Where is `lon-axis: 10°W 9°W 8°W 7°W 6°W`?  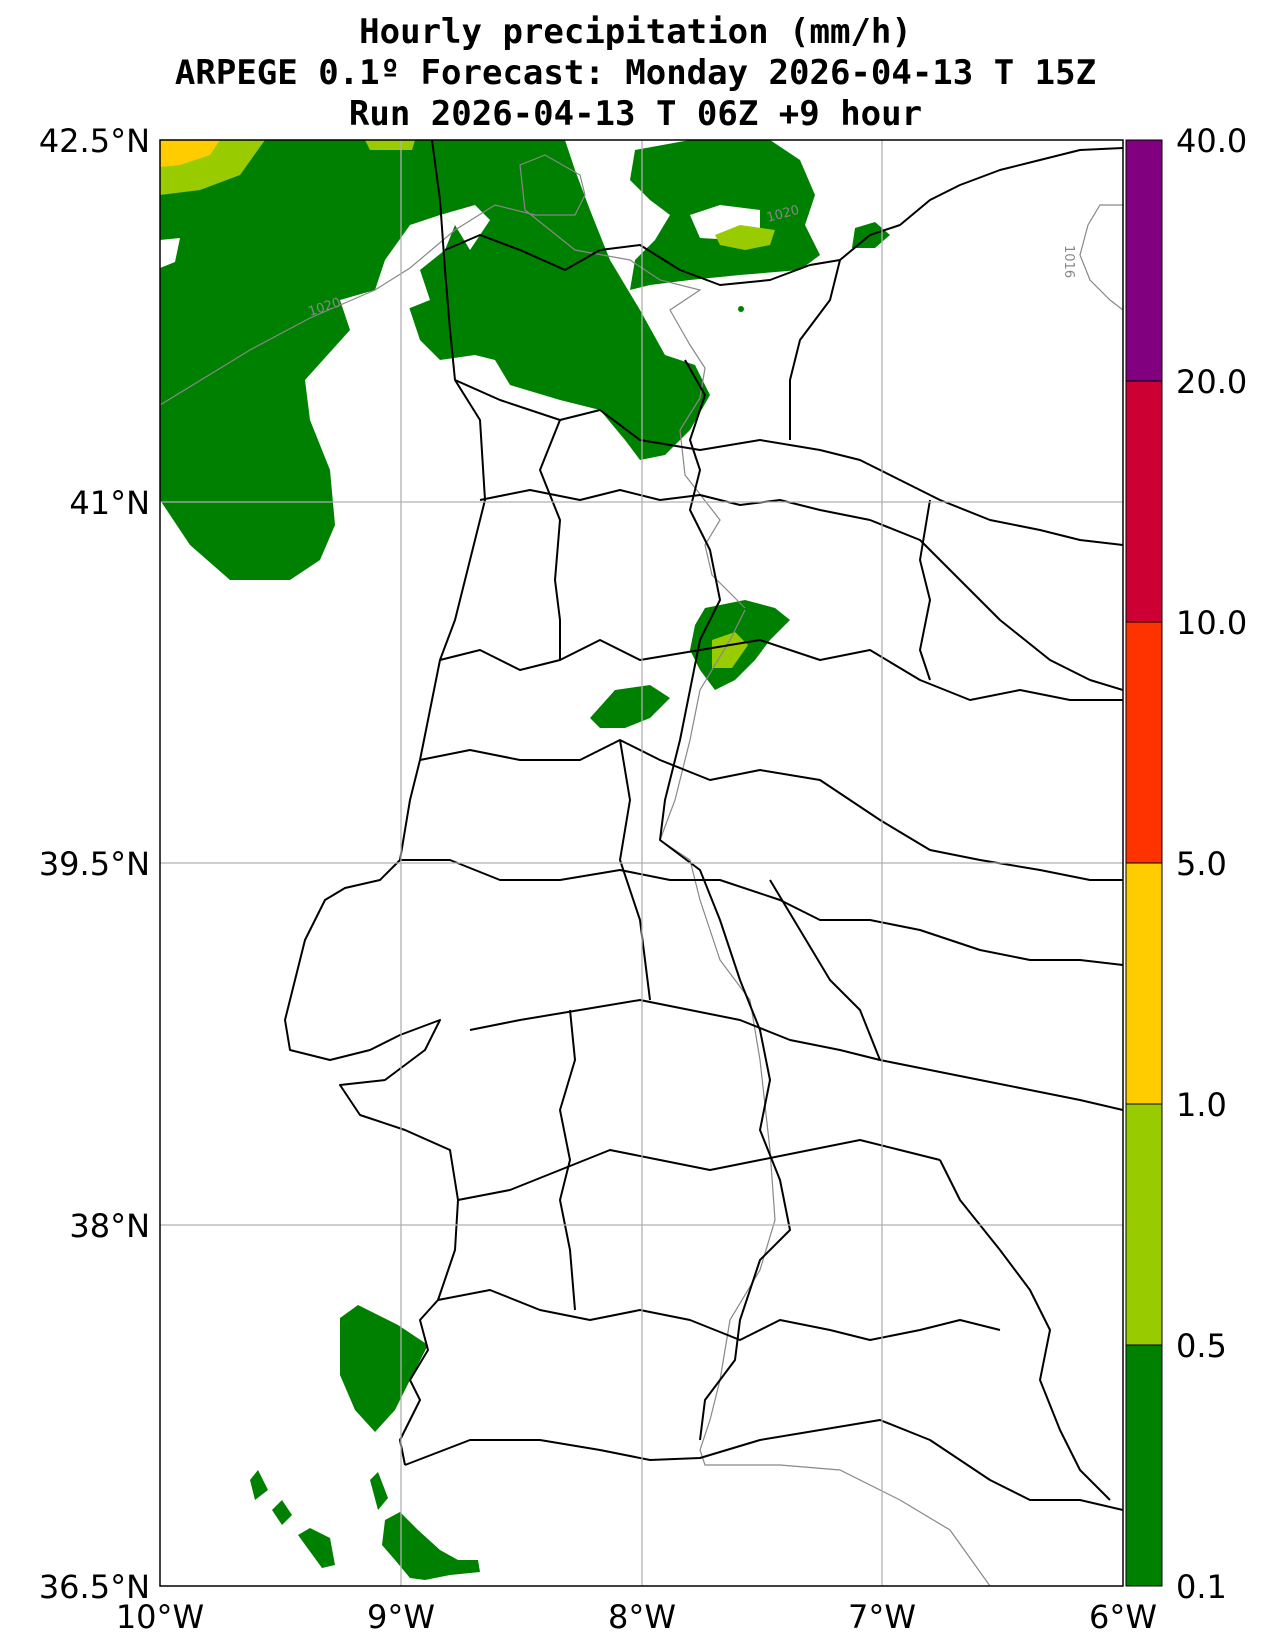
lon-axis: 10°W 9°W 8°W 7°W 6°W is located at coordinates (636, 1617).